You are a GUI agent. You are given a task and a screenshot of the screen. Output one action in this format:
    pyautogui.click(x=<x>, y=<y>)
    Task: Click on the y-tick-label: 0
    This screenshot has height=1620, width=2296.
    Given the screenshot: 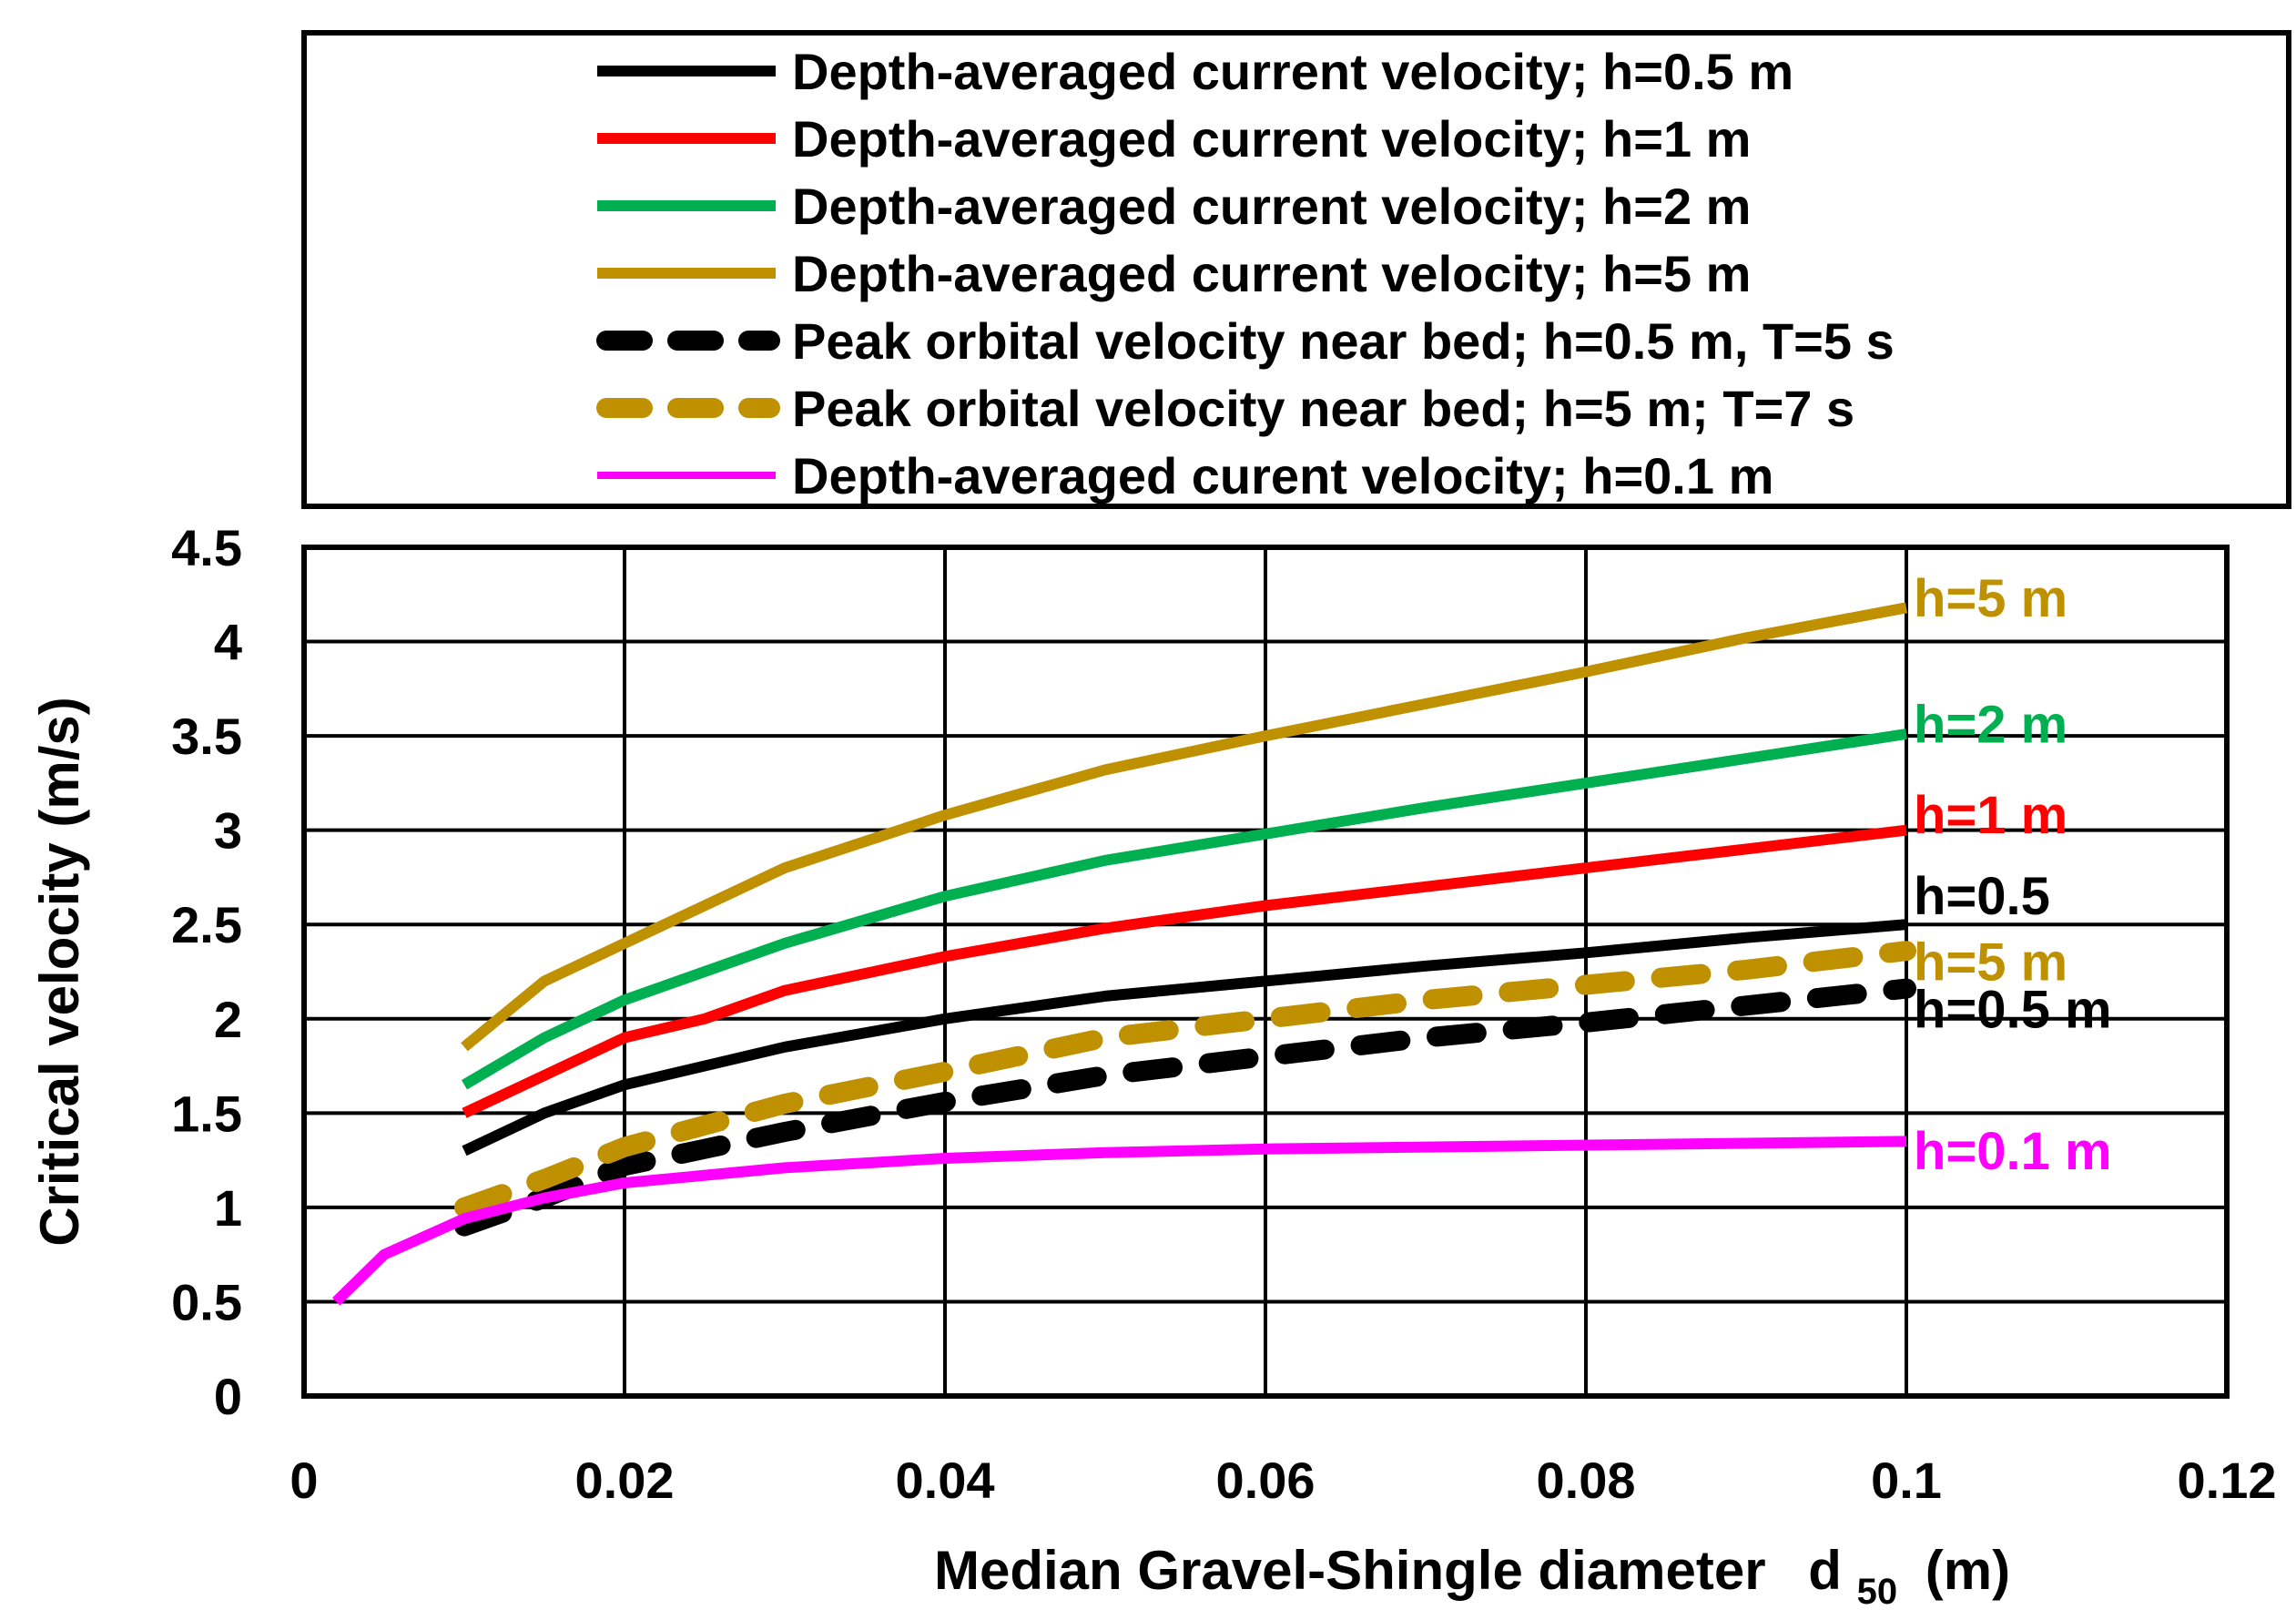 What is the action you would take?
    pyautogui.click(x=228, y=1396)
    